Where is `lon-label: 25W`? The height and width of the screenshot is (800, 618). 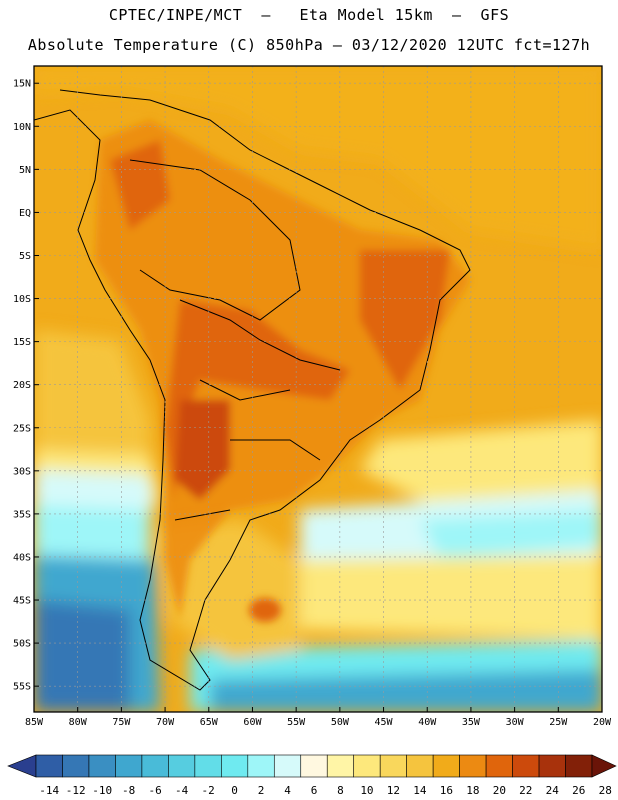
lon-label: 25W is located at coordinates (558, 722).